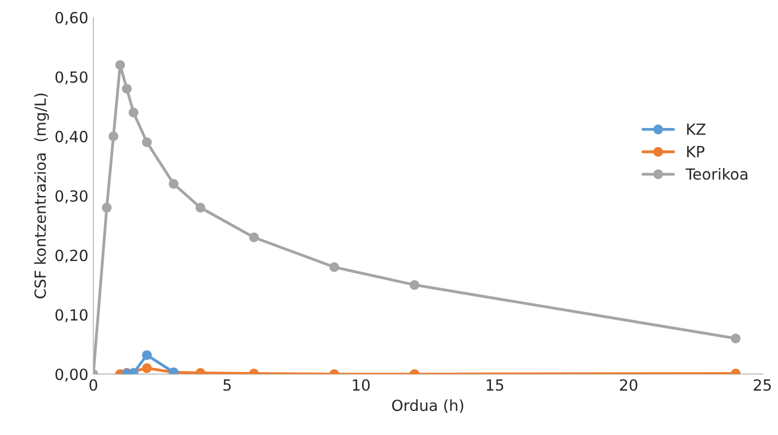 The width and height of the screenshot is (778, 435). What do you see at coordinates (71, 375) in the screenshot?
I see `y-tick-label: 0,00` at bounding box center [71, 375].